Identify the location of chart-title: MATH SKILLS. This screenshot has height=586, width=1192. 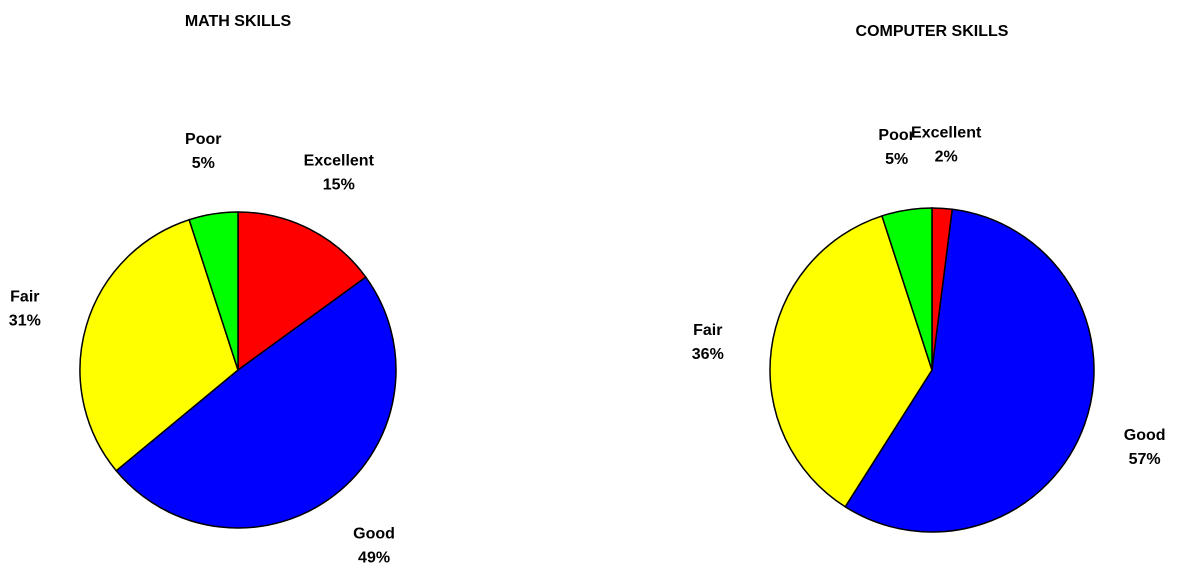
(238, 21).